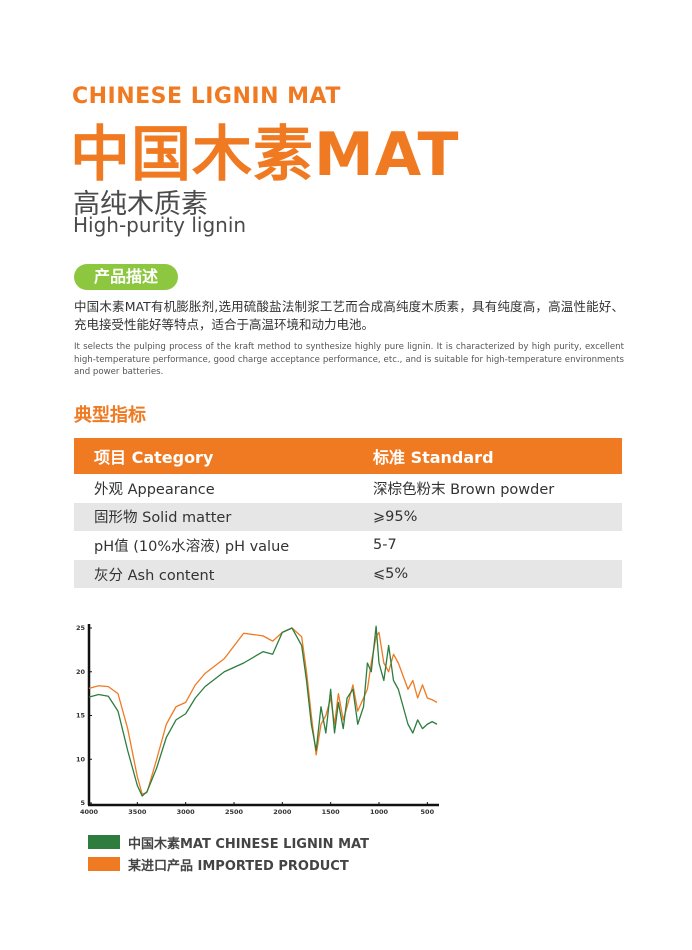  I want to click on table-header-row: 项目 Category 标准 Standard, so click(348, 456).